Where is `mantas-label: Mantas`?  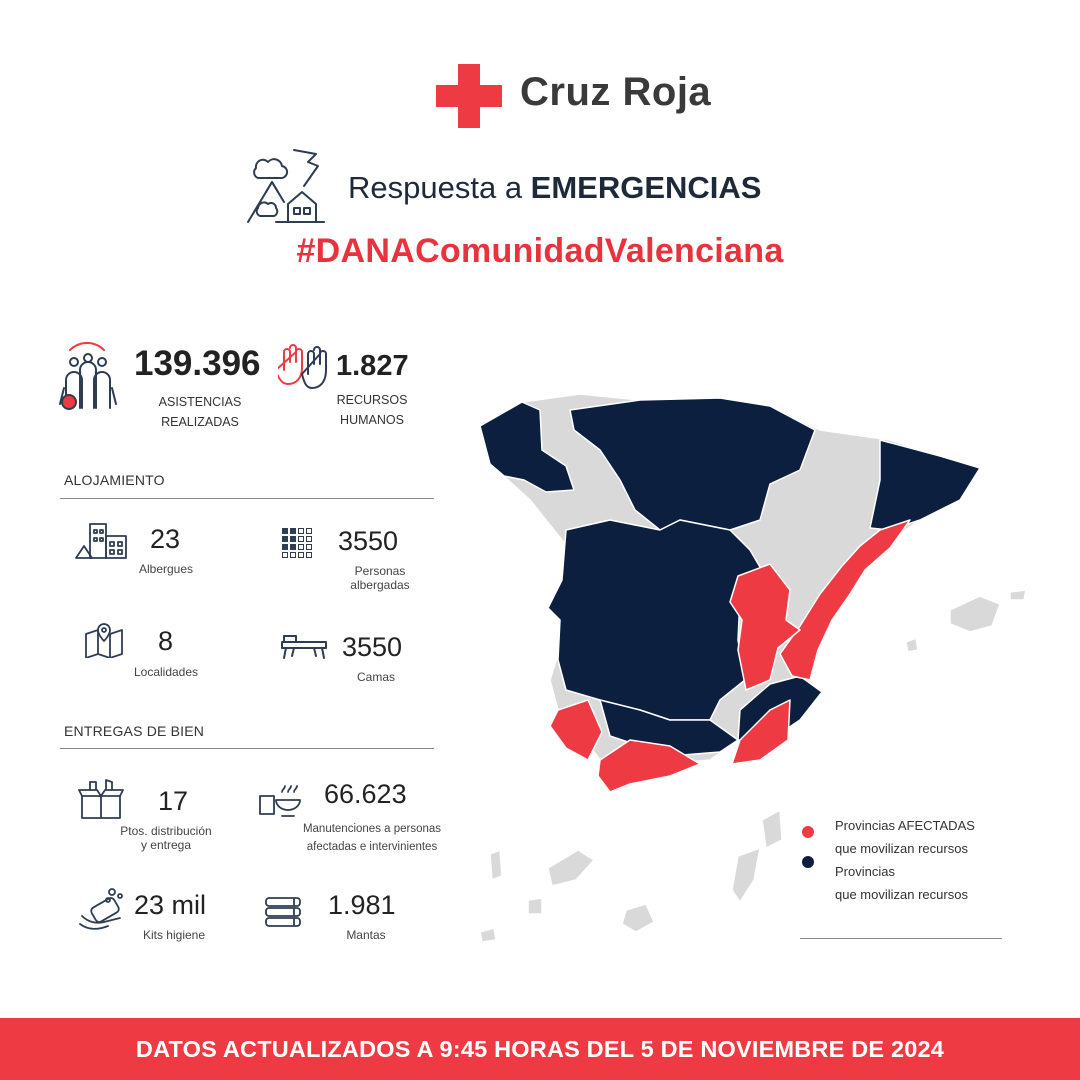
mantas-label: Mantas is located at coordinates (366, 935).